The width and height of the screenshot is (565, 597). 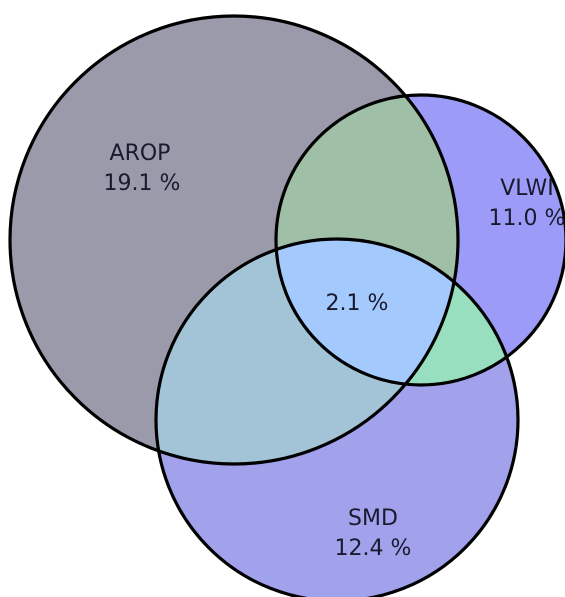 I want to click on arop-label: AROP, so click(x=140, y=153).